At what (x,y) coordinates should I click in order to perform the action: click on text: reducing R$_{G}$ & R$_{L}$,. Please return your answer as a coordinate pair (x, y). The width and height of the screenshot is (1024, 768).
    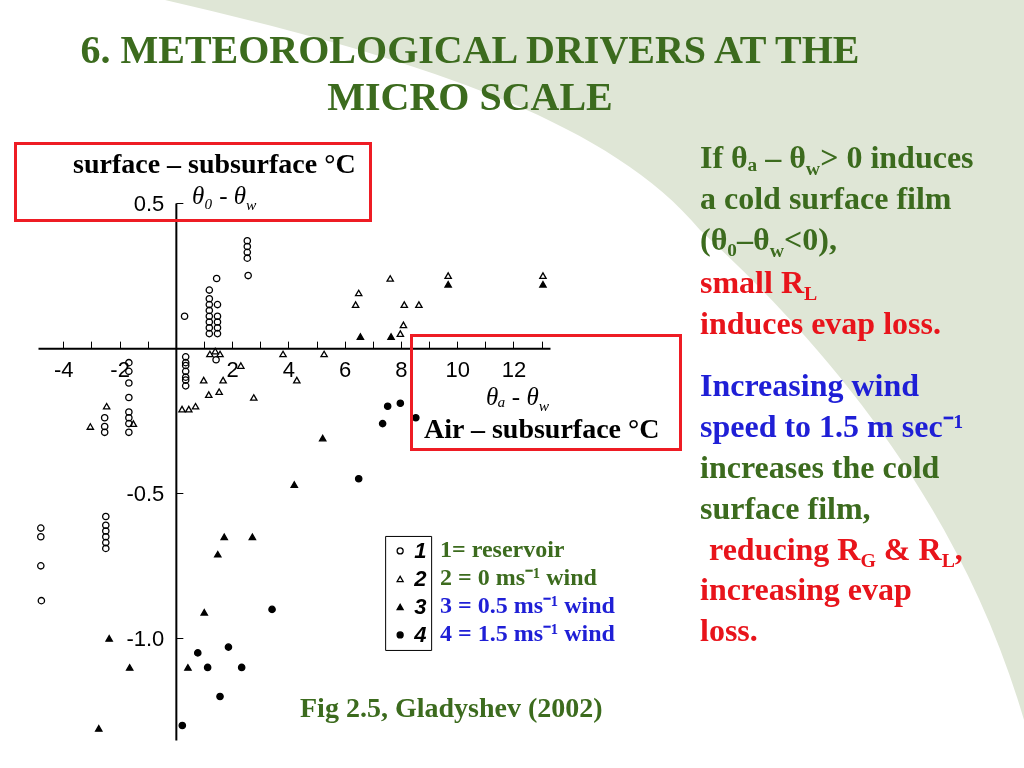
    Looking at the image, I should click on (836, 551).